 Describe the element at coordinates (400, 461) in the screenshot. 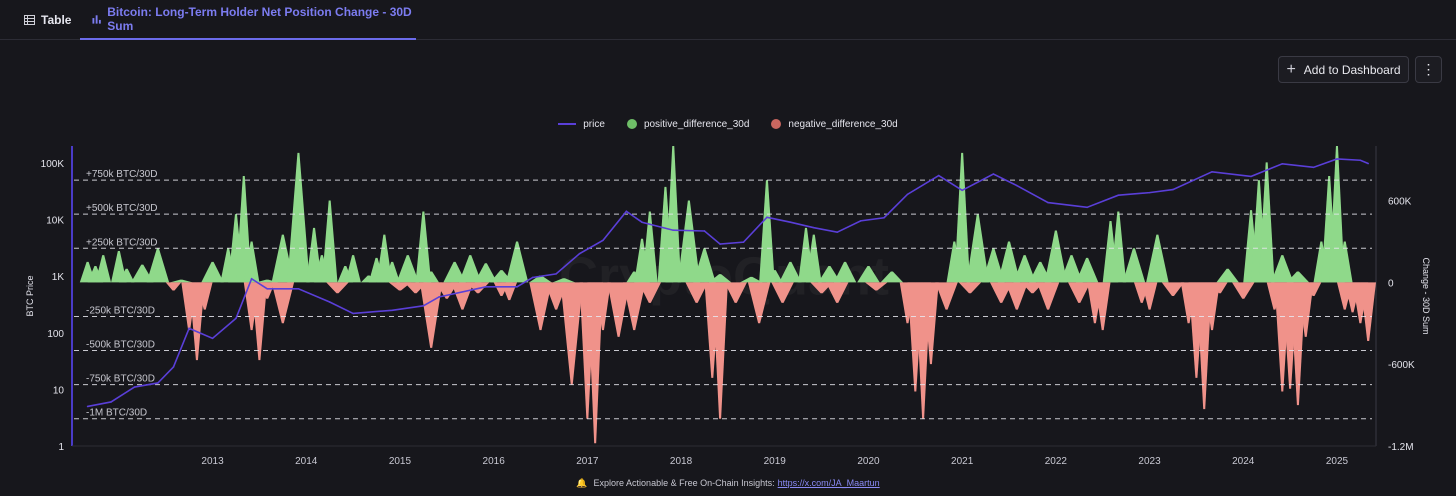

I see `x-tick-label: 2015` at that location.